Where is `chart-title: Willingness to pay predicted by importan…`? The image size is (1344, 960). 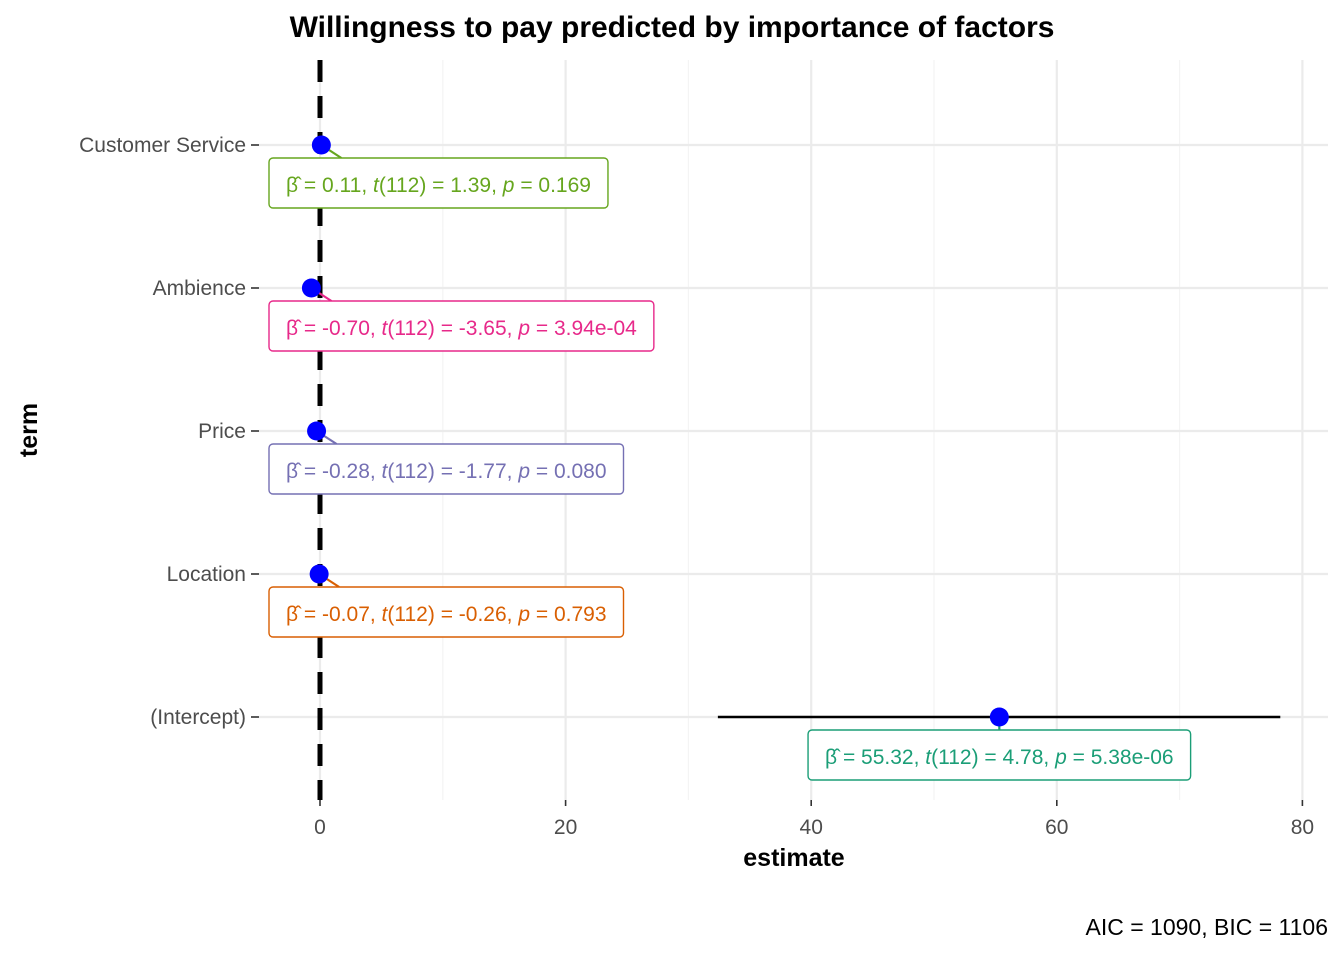
chart-title: Willingness to pay predicted by importan… is located at coordinates (672, 27).